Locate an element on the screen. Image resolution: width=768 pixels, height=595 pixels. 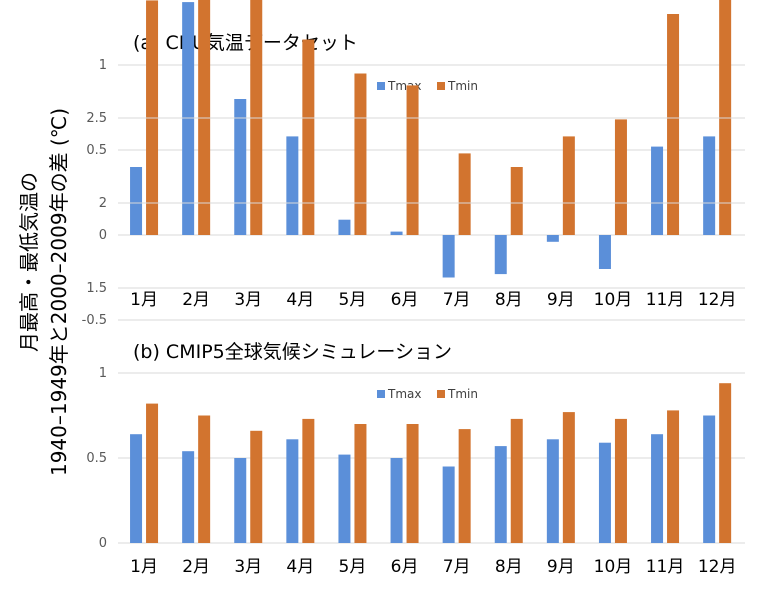
chart-title: (a) CRU気温データセット is located at coordinates (245, 43).